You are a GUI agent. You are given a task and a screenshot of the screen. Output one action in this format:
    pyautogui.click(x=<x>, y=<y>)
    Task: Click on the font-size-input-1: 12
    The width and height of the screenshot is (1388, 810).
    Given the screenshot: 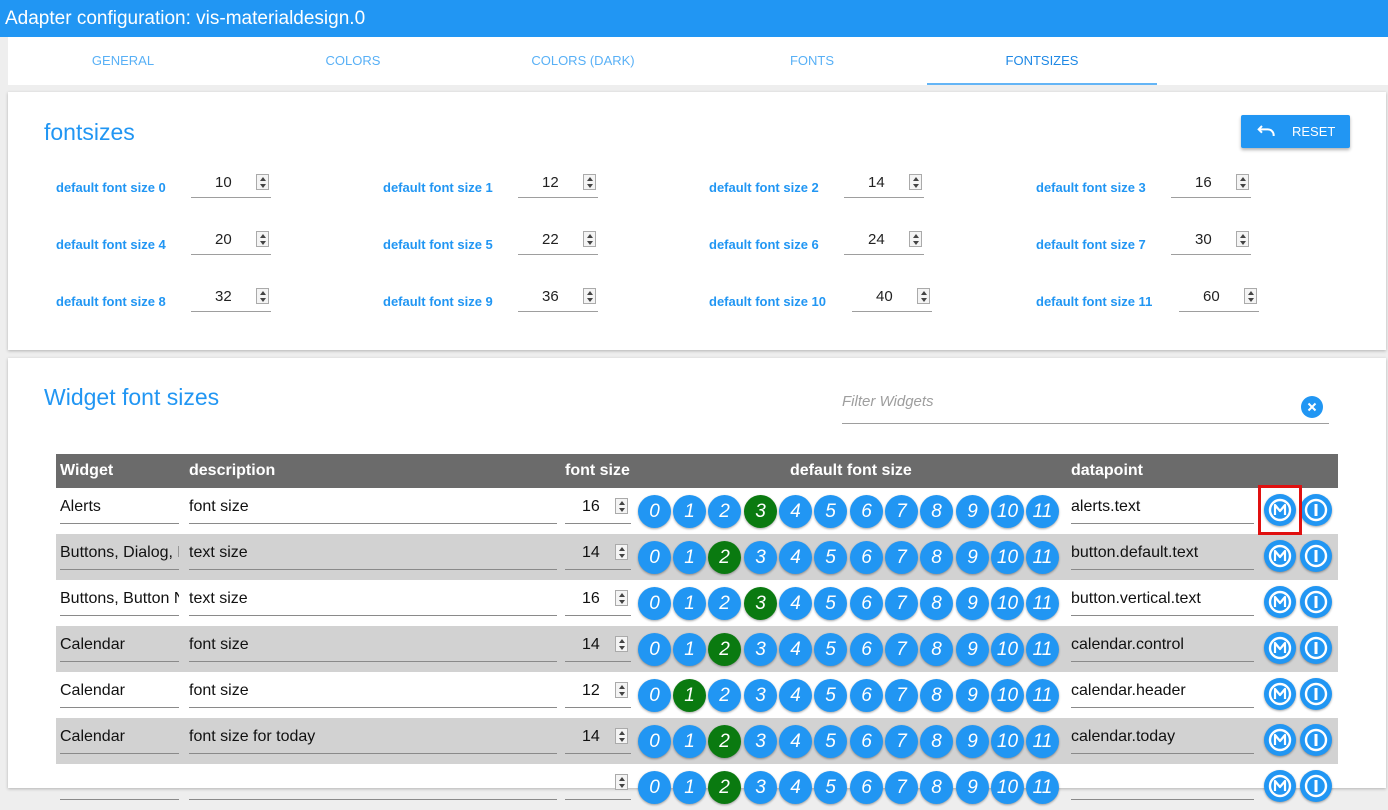 What is the action you would take?
    pyautogui.click(x=558, y=183)
    